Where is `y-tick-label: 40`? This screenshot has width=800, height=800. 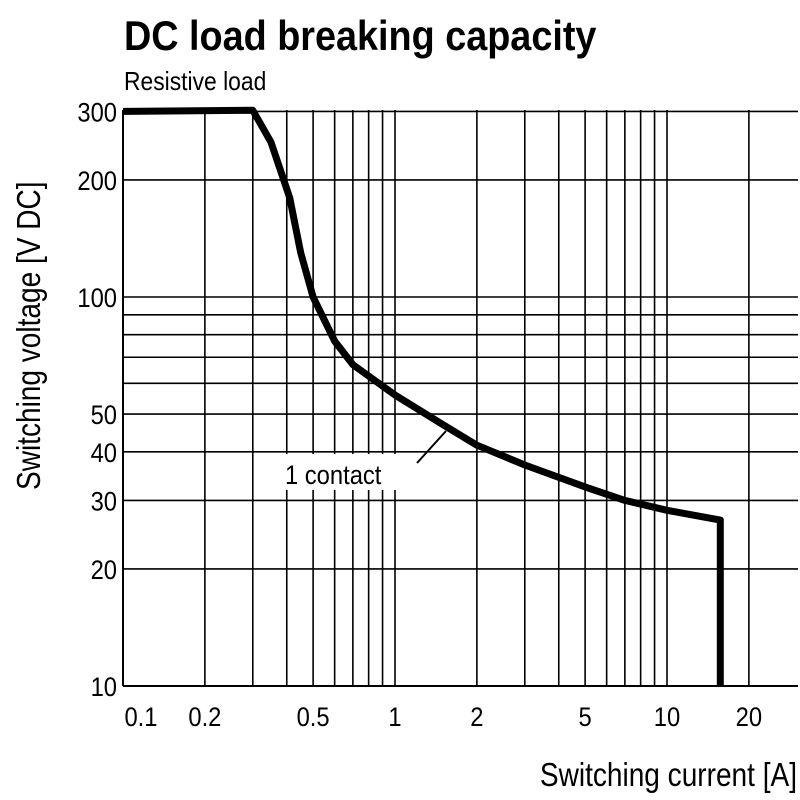
y-tick-label: 40 is located at coordinates (104, 453).